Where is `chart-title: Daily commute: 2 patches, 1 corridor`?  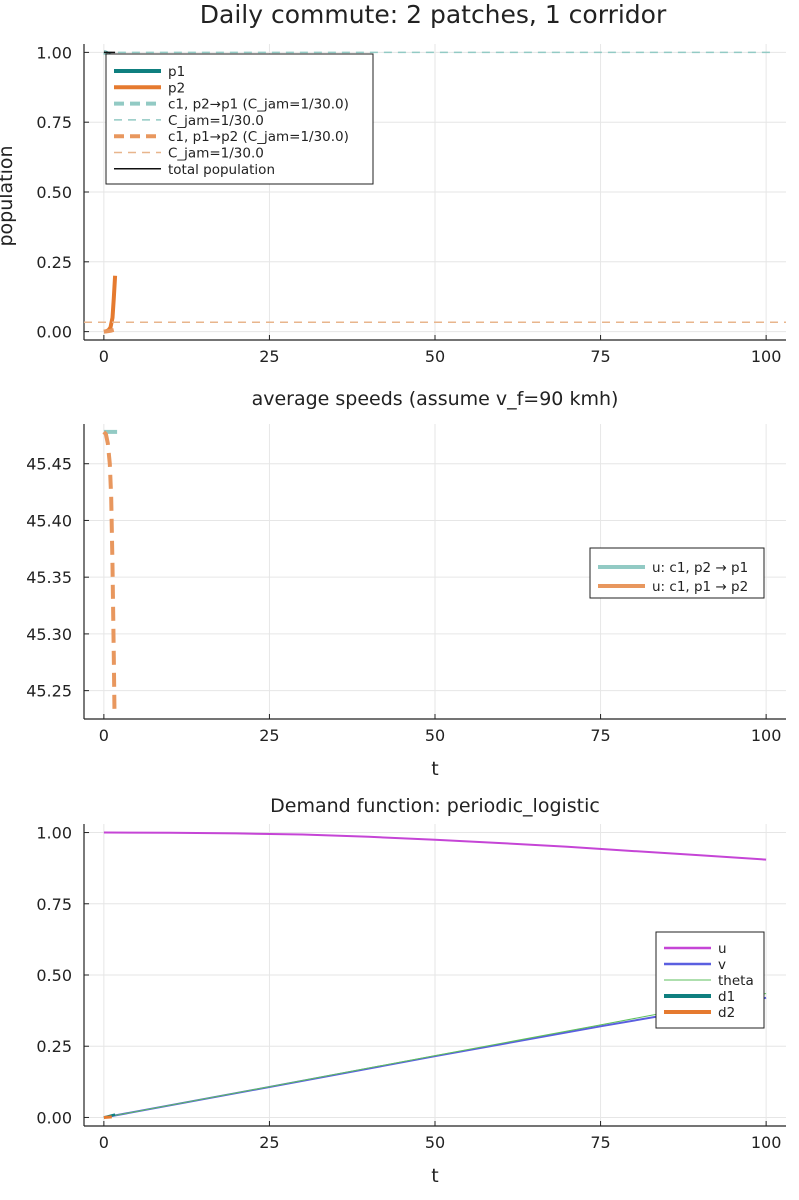
chart-title: Daily commute: 2 patches, 1 corridor is located at coordinates (433, 14).